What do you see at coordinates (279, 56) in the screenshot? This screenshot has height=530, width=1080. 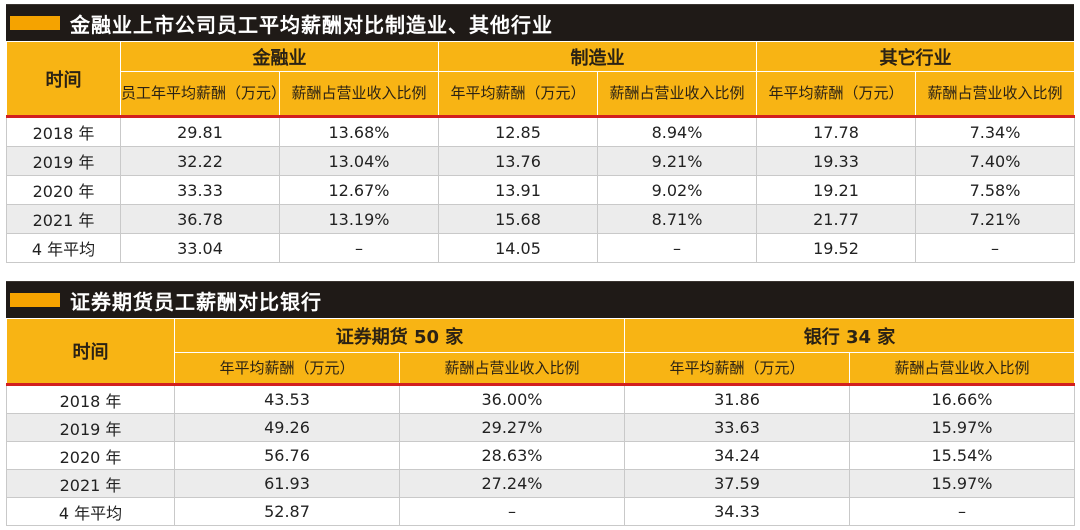 I see `group-header-finance: 金融业` at bounding box center [279, 56].